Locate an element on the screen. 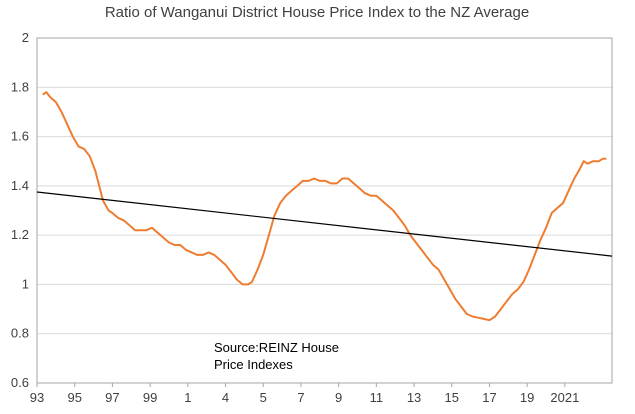 The height and width of the screenshot is (414, 635). x-tick-label: 15 is located at coordinates (452, 397).